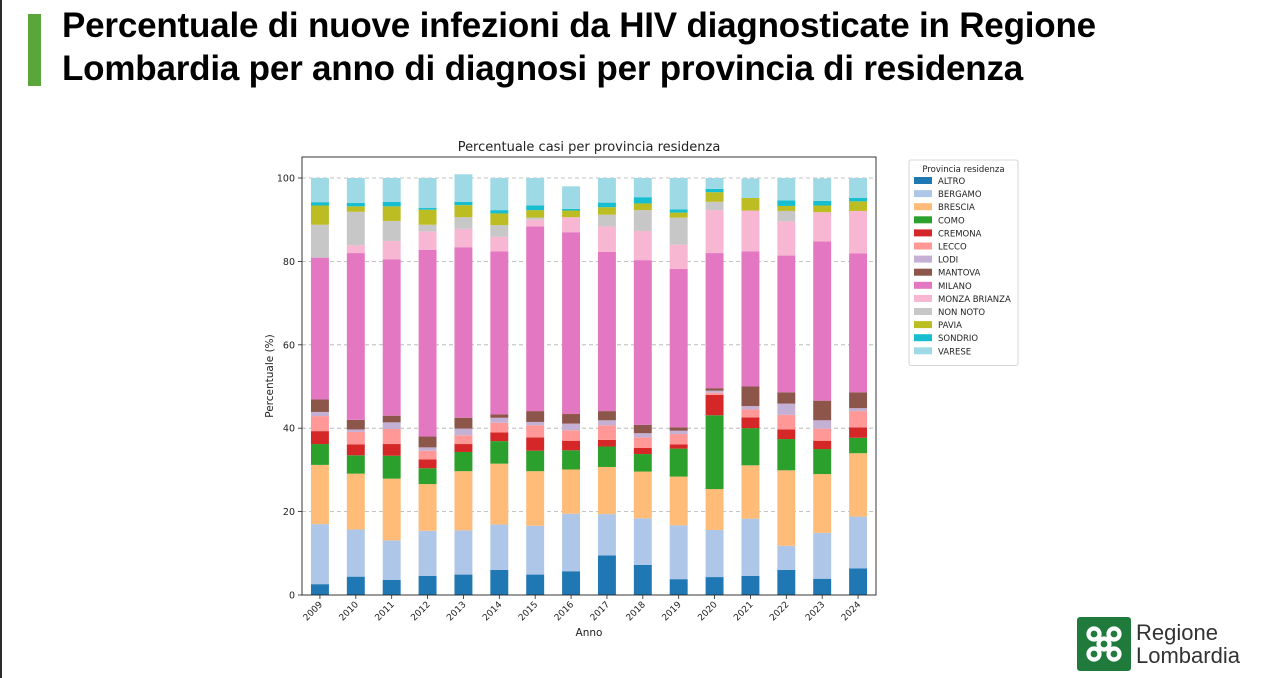  What do you see at coordinates (851, 611) in the screenshot?
I see `x-tick-label: 2024` at bounding box center [851, 611].